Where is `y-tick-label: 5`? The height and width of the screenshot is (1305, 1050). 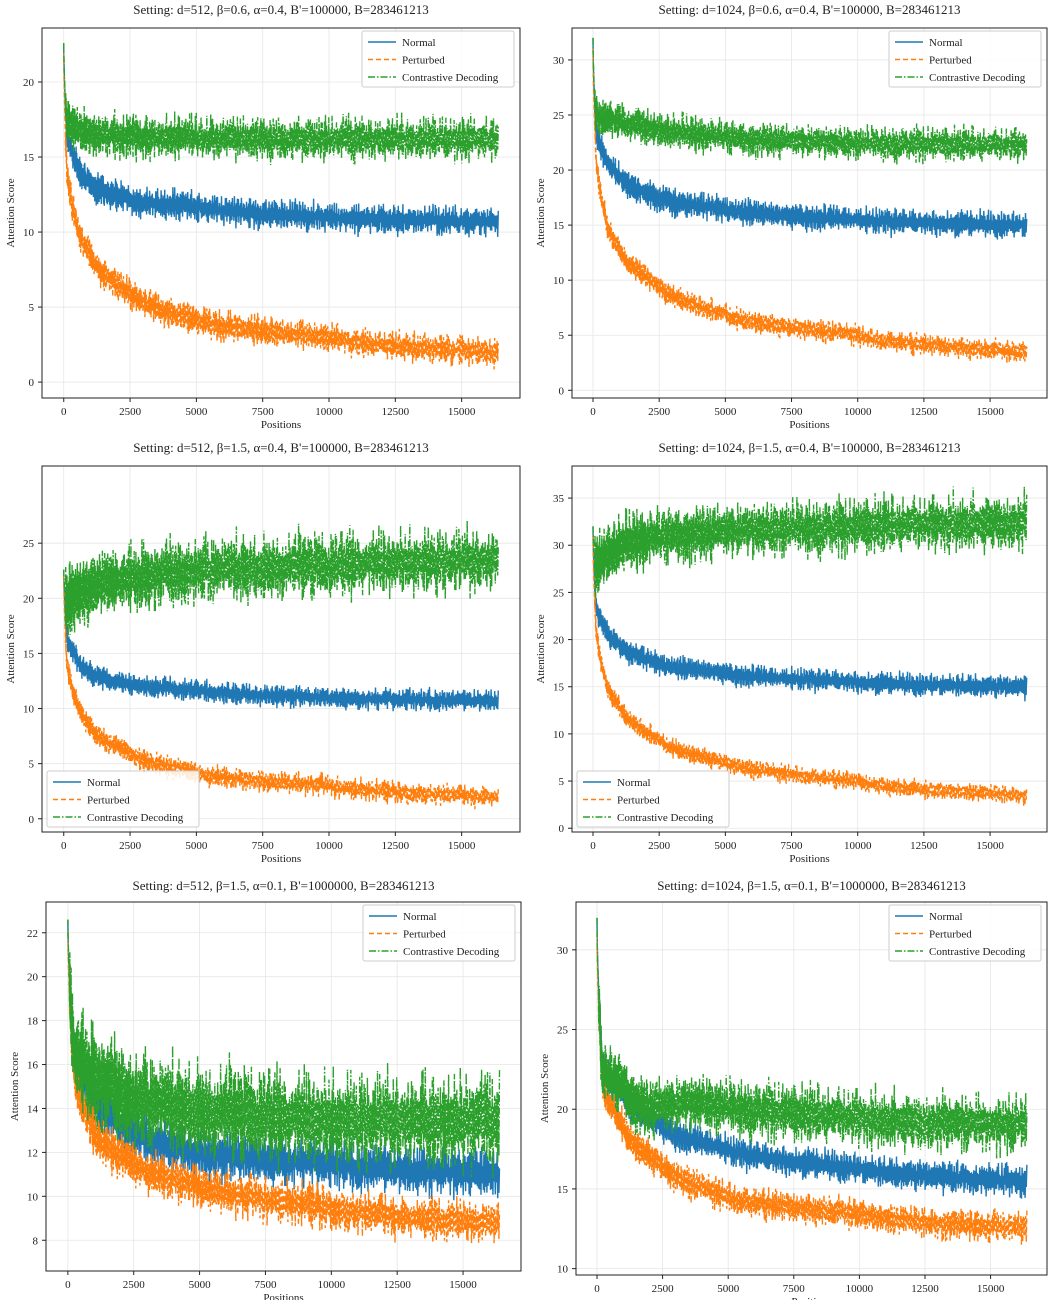
y-tick-label: 5 is located at coordinates (562, 336).